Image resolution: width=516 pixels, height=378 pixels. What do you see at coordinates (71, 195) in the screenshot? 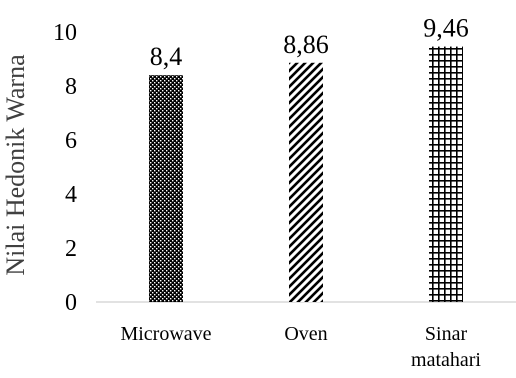
I see `y-tick-label: 4` at bounding box center [71, 195].